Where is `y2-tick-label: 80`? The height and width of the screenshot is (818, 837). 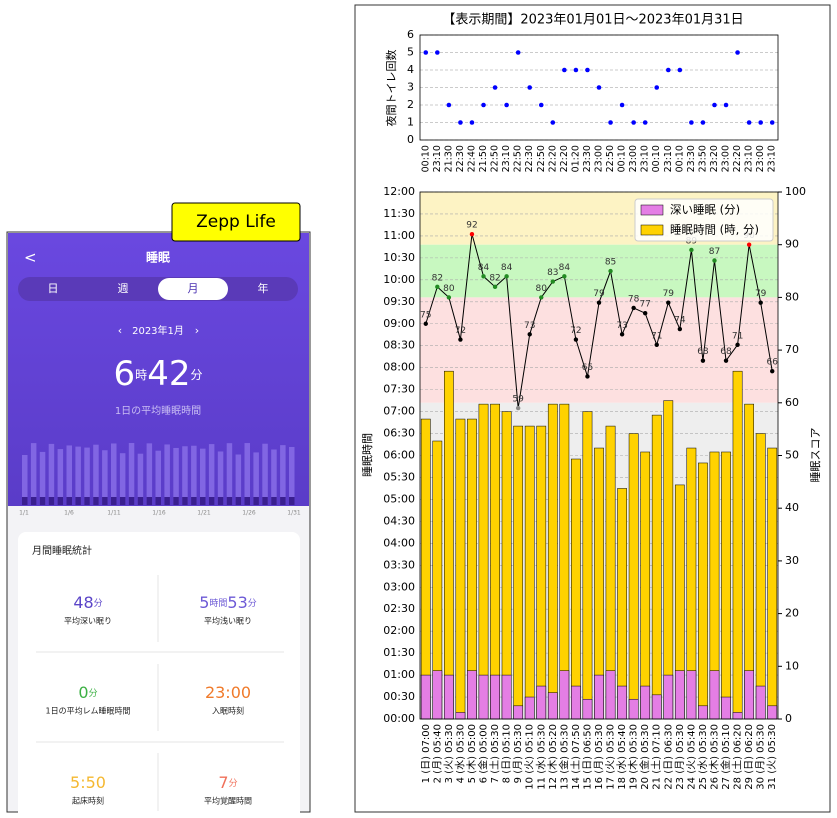
y2-tick-label: 80 is located at coordinates (792, 296).